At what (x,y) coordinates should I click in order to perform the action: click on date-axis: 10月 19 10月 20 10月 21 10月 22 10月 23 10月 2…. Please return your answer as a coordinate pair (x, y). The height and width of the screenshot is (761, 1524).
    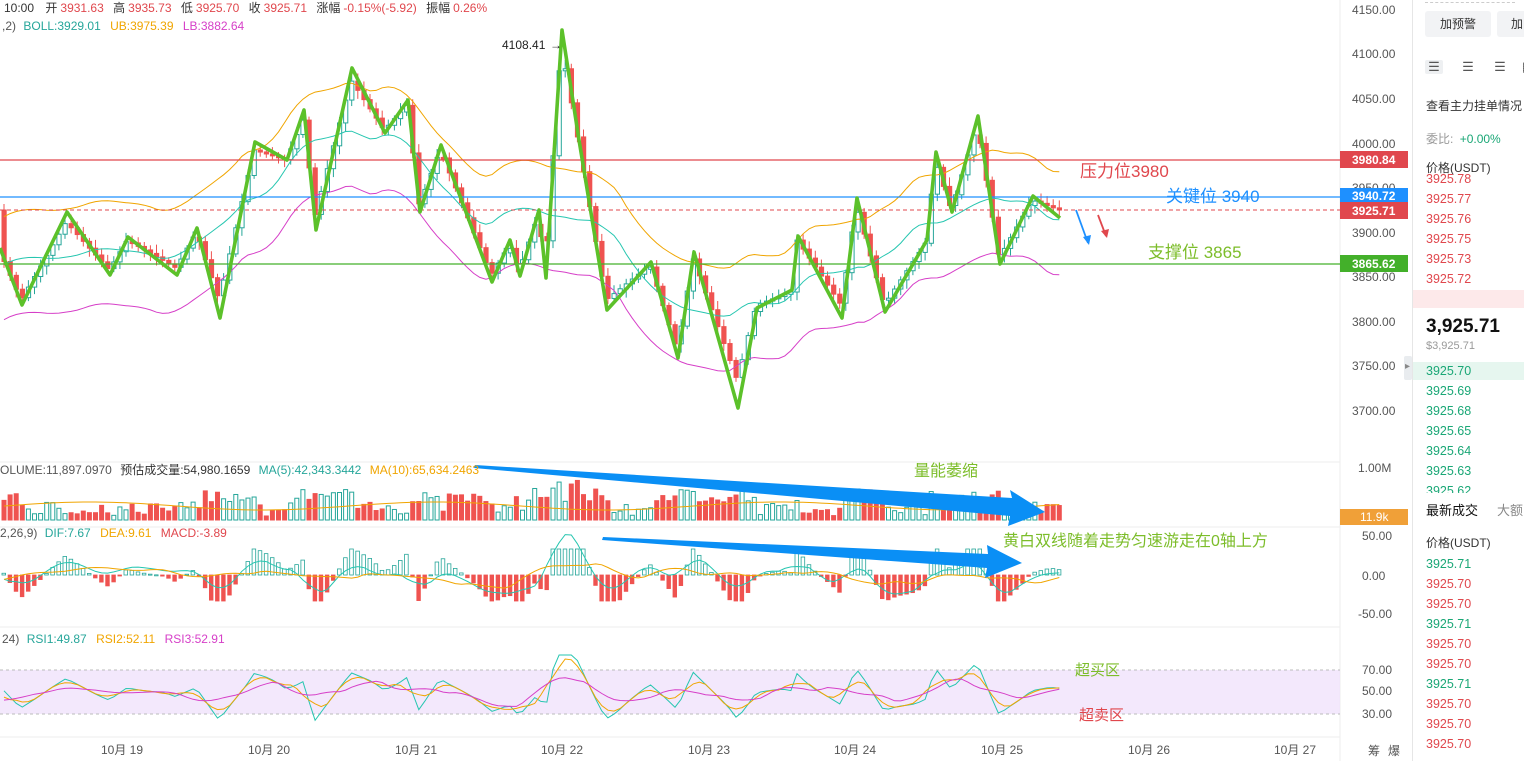
    Looking at the image, I should click on (708, 750).